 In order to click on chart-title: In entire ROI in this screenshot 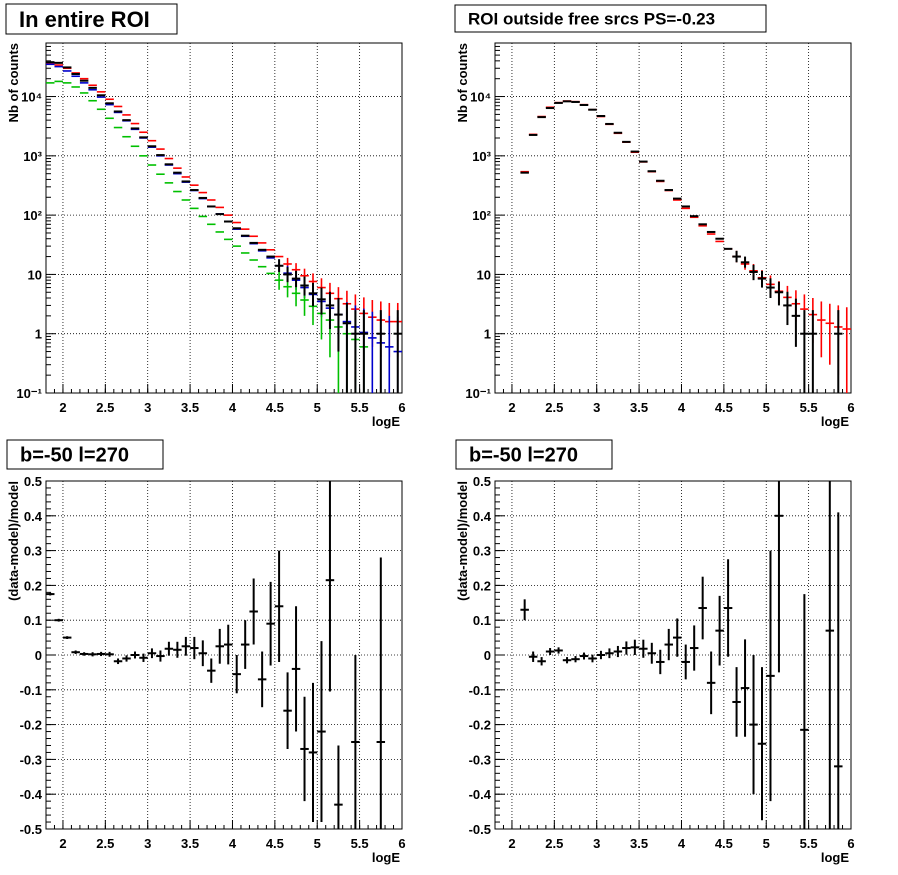, I will do `click(84, 19)`.